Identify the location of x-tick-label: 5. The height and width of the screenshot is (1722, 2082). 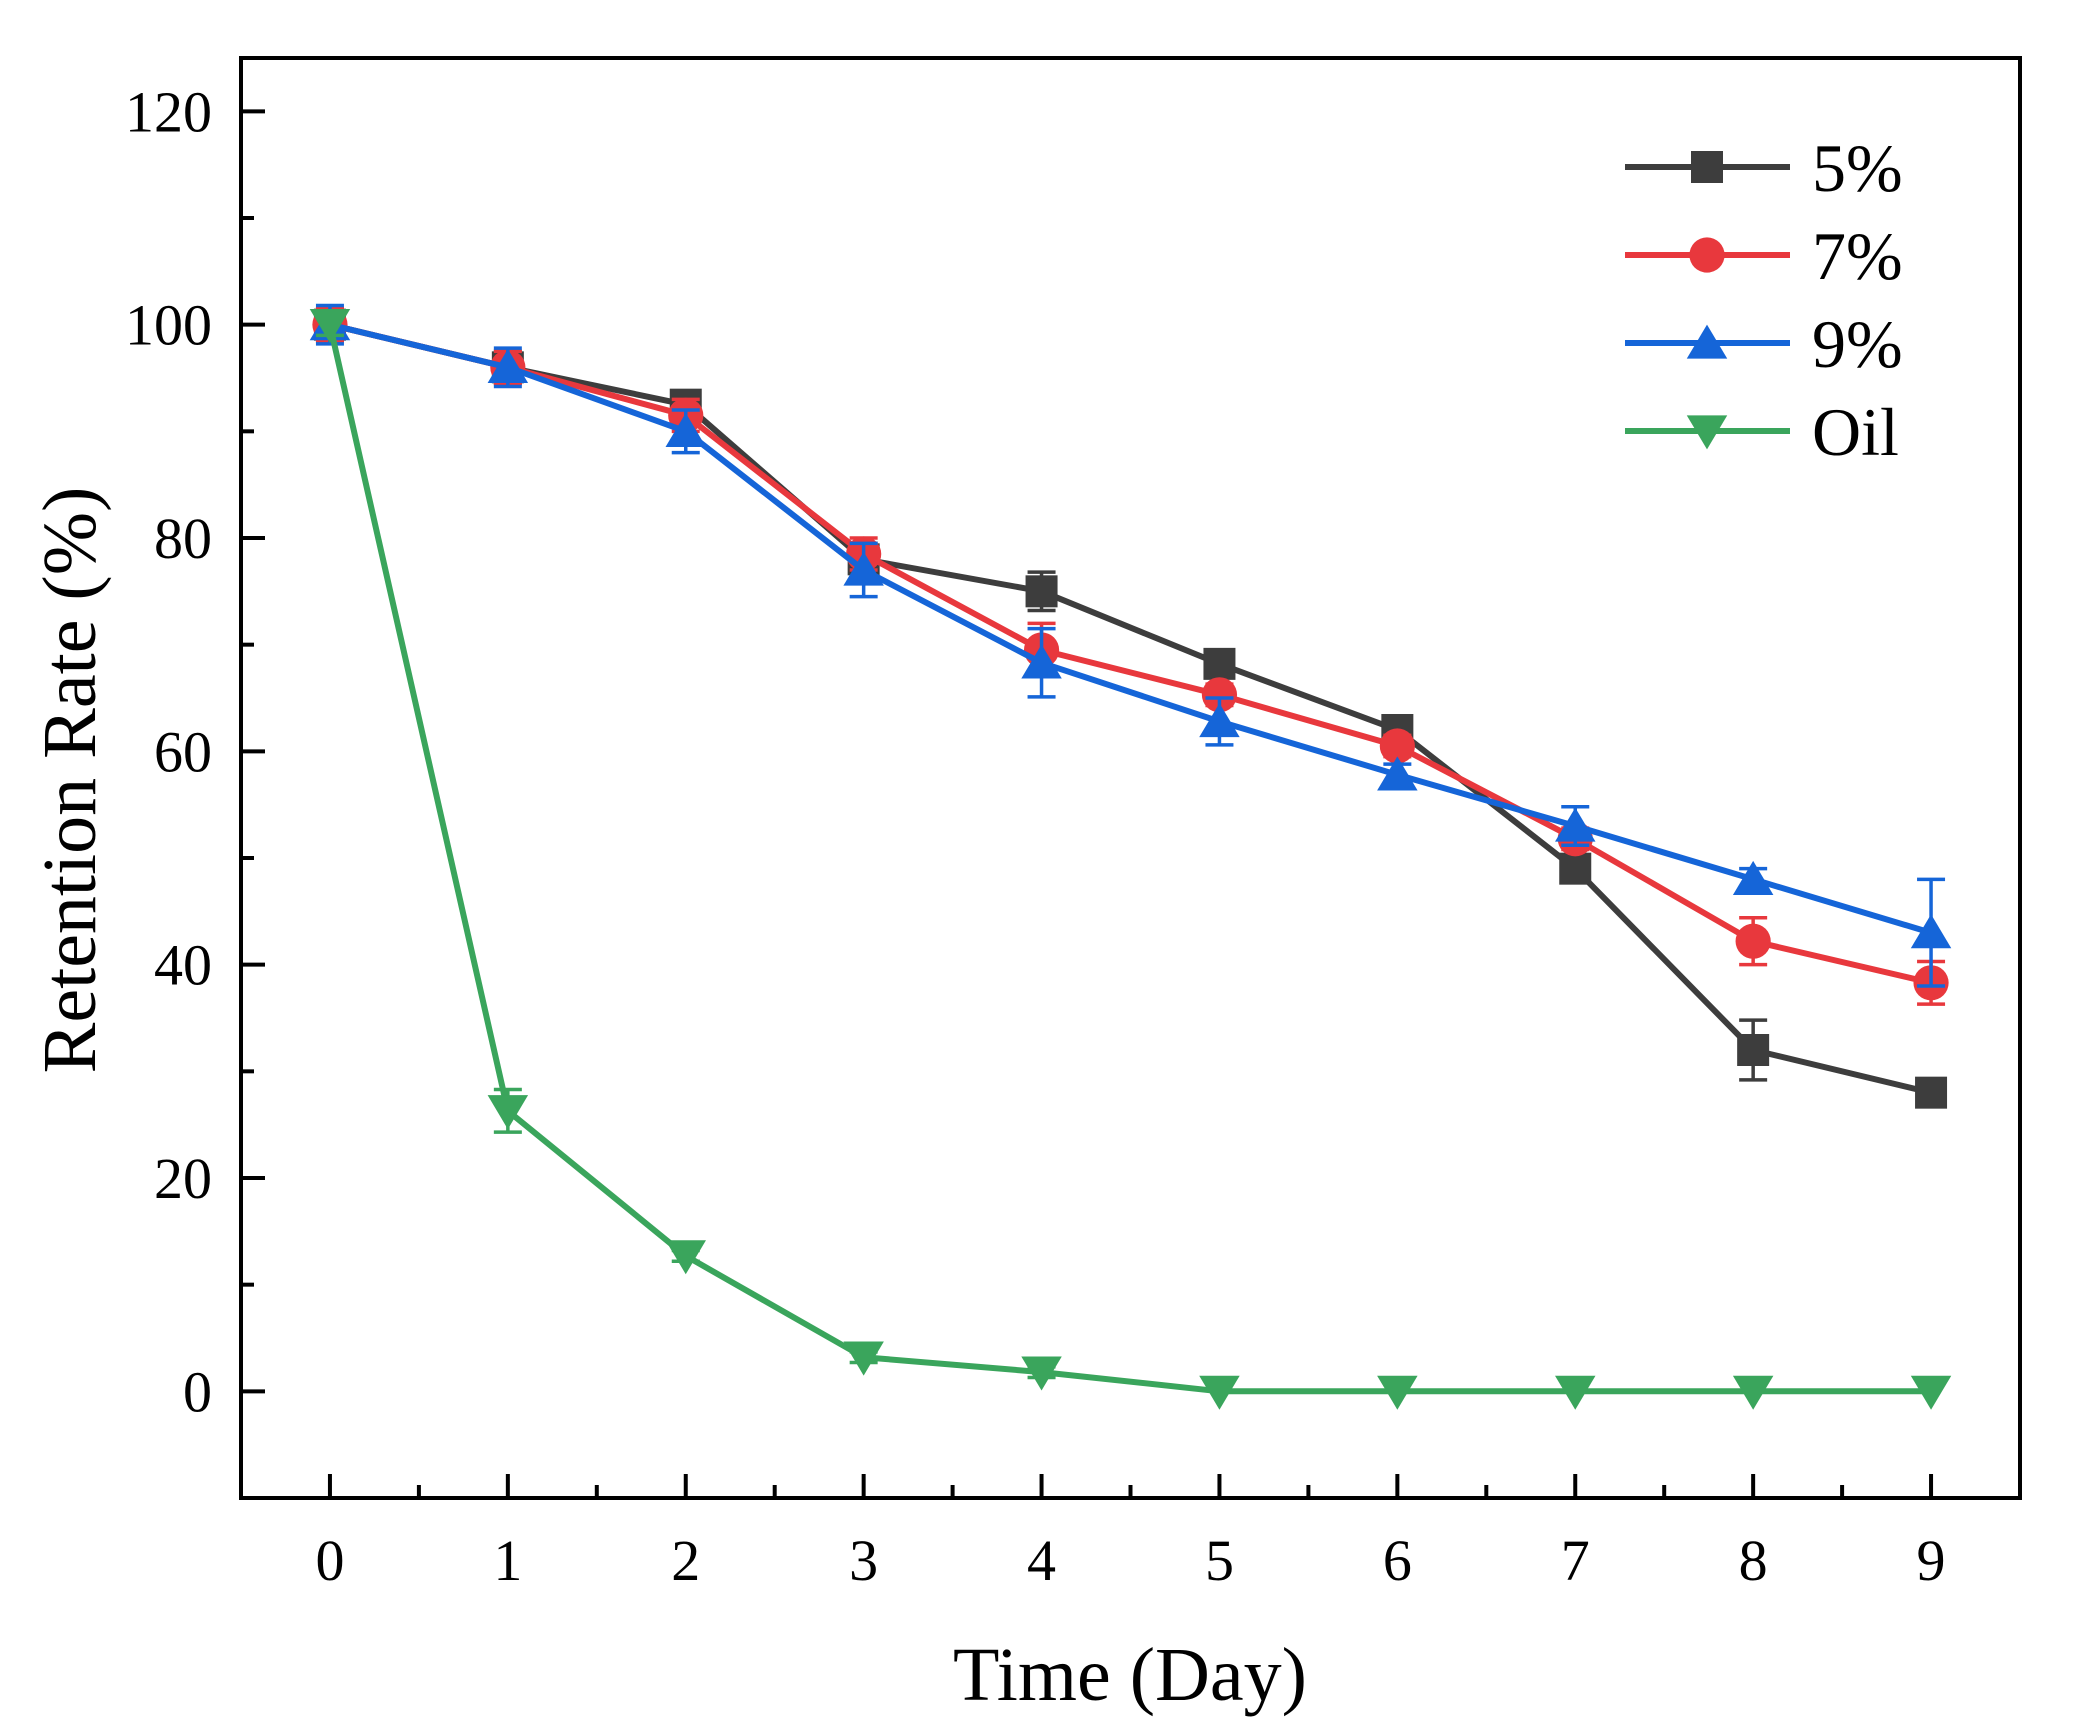
(1219, 1560).